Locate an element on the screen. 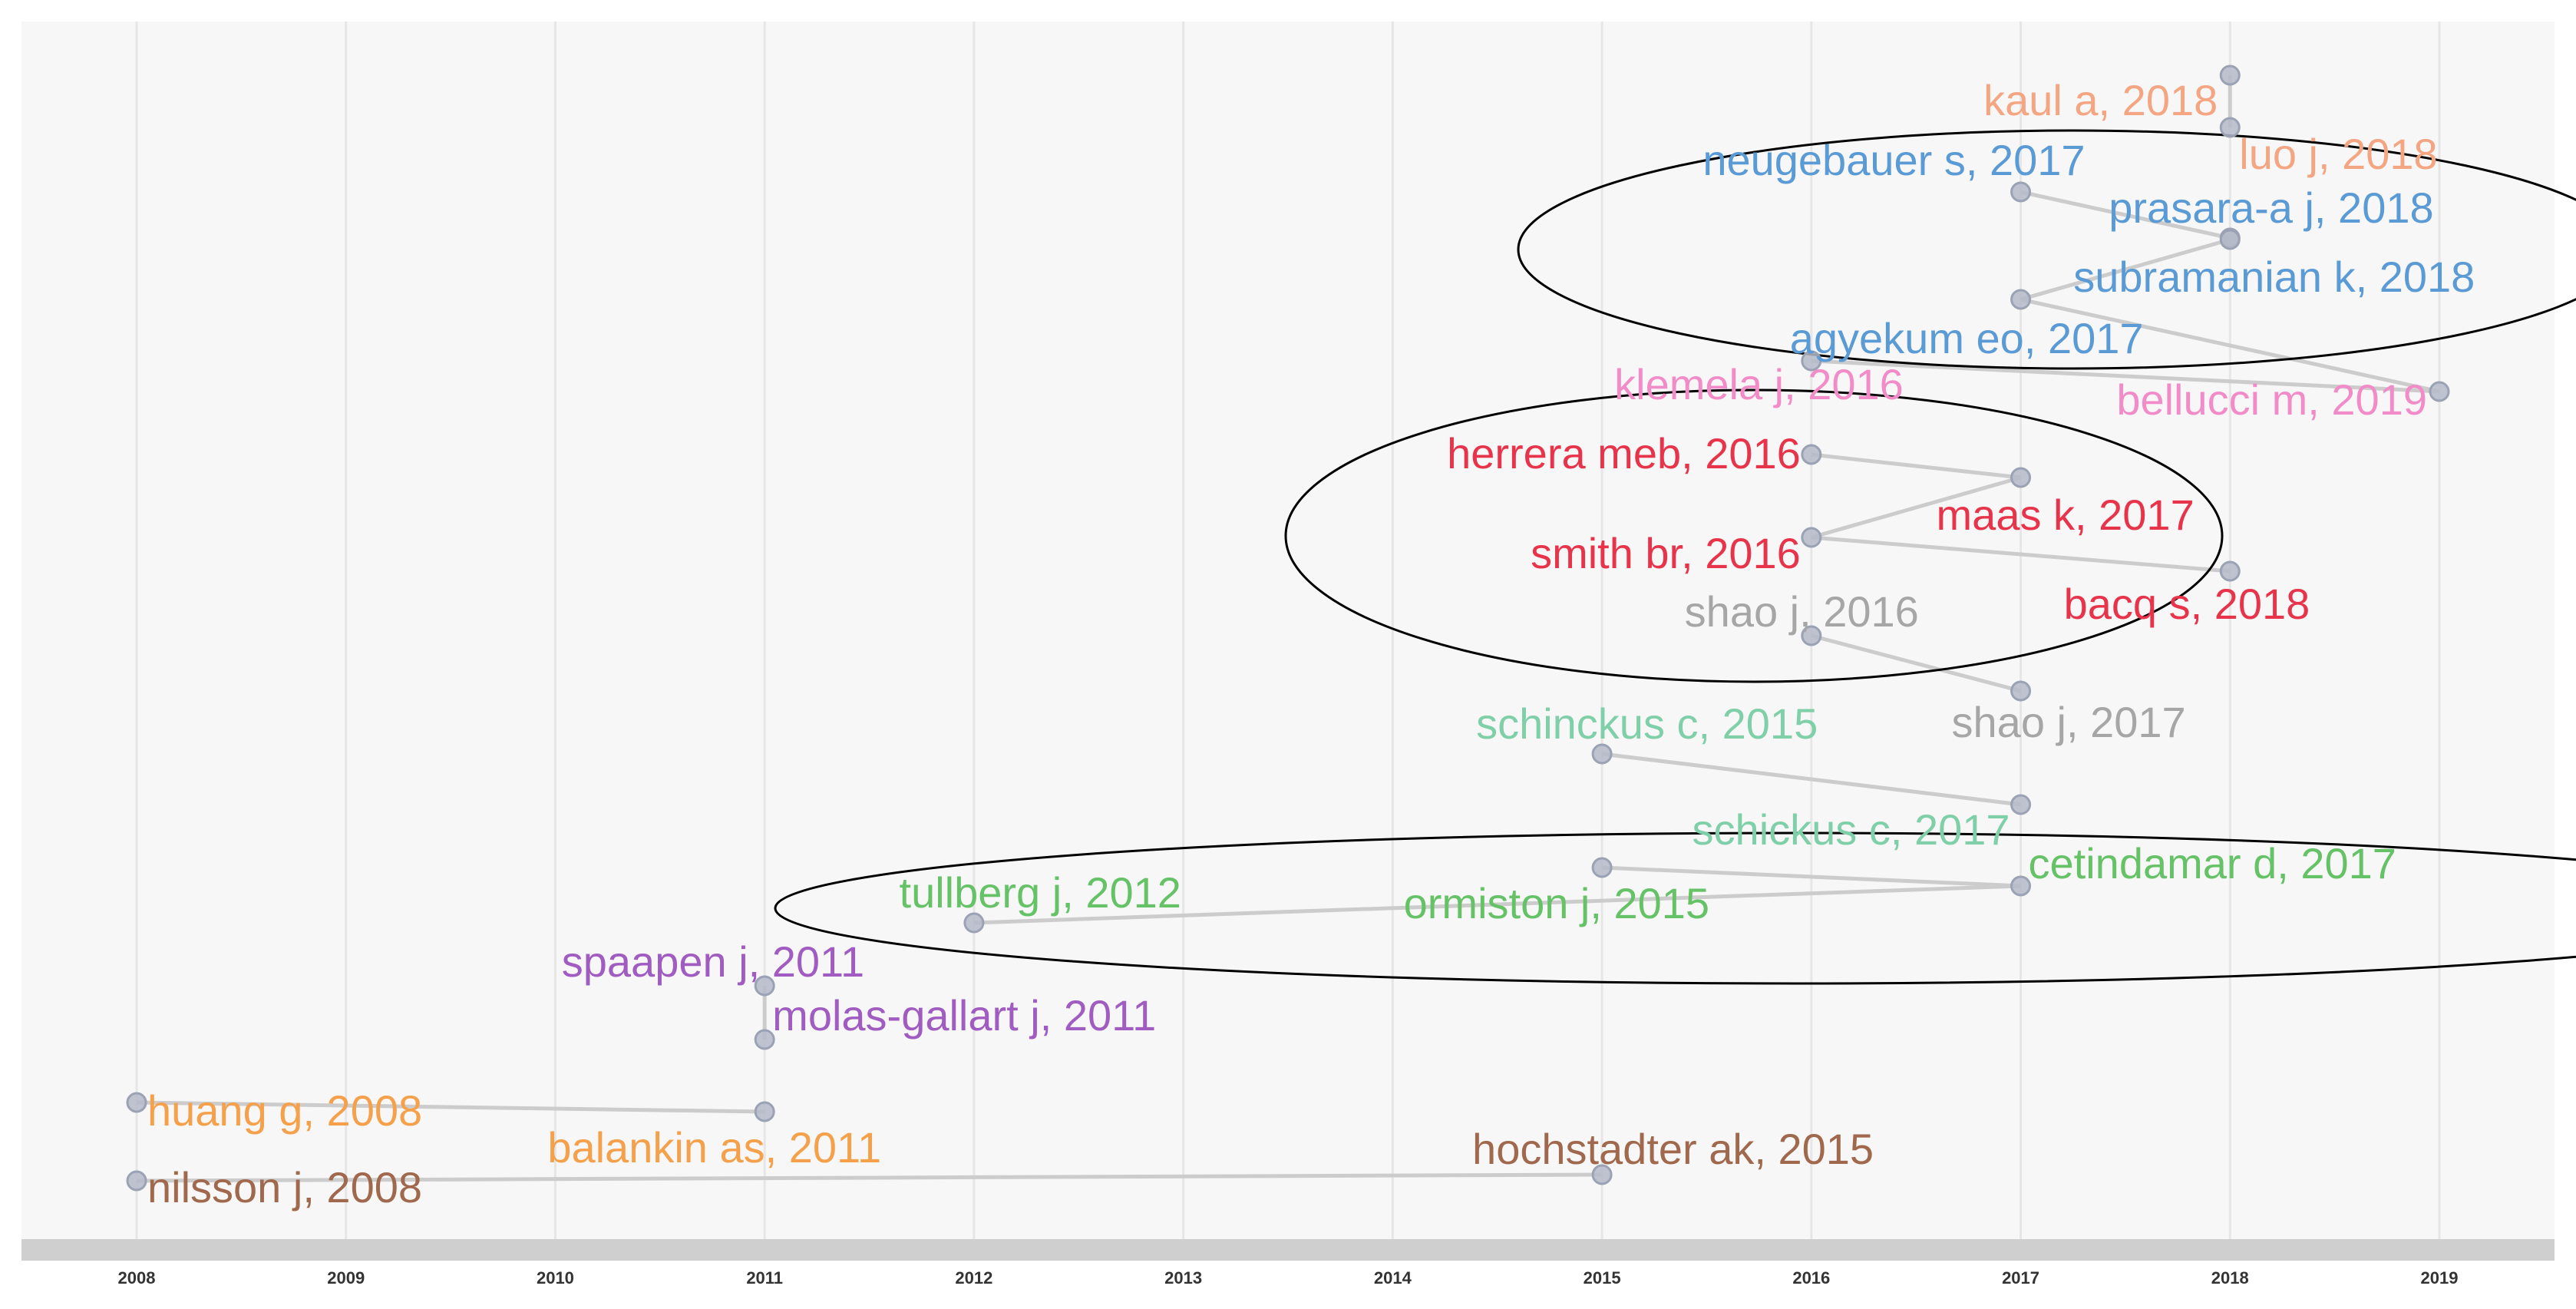  node-huang-g-2008 is located at coordinates (136, 1102).